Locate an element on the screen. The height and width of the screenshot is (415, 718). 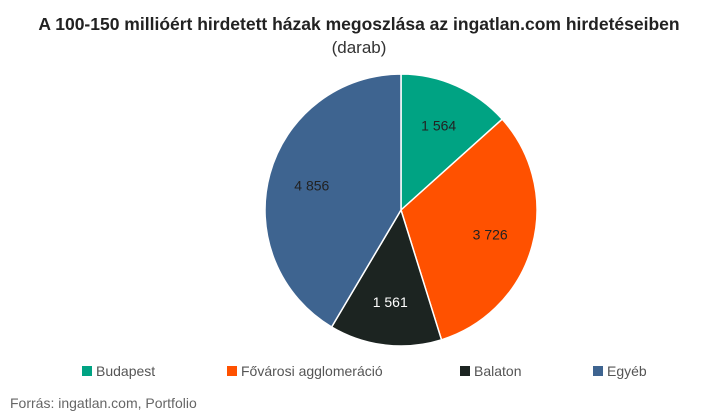
legend-item-egyeb: Egyéb is located at coordinates (620, 371).